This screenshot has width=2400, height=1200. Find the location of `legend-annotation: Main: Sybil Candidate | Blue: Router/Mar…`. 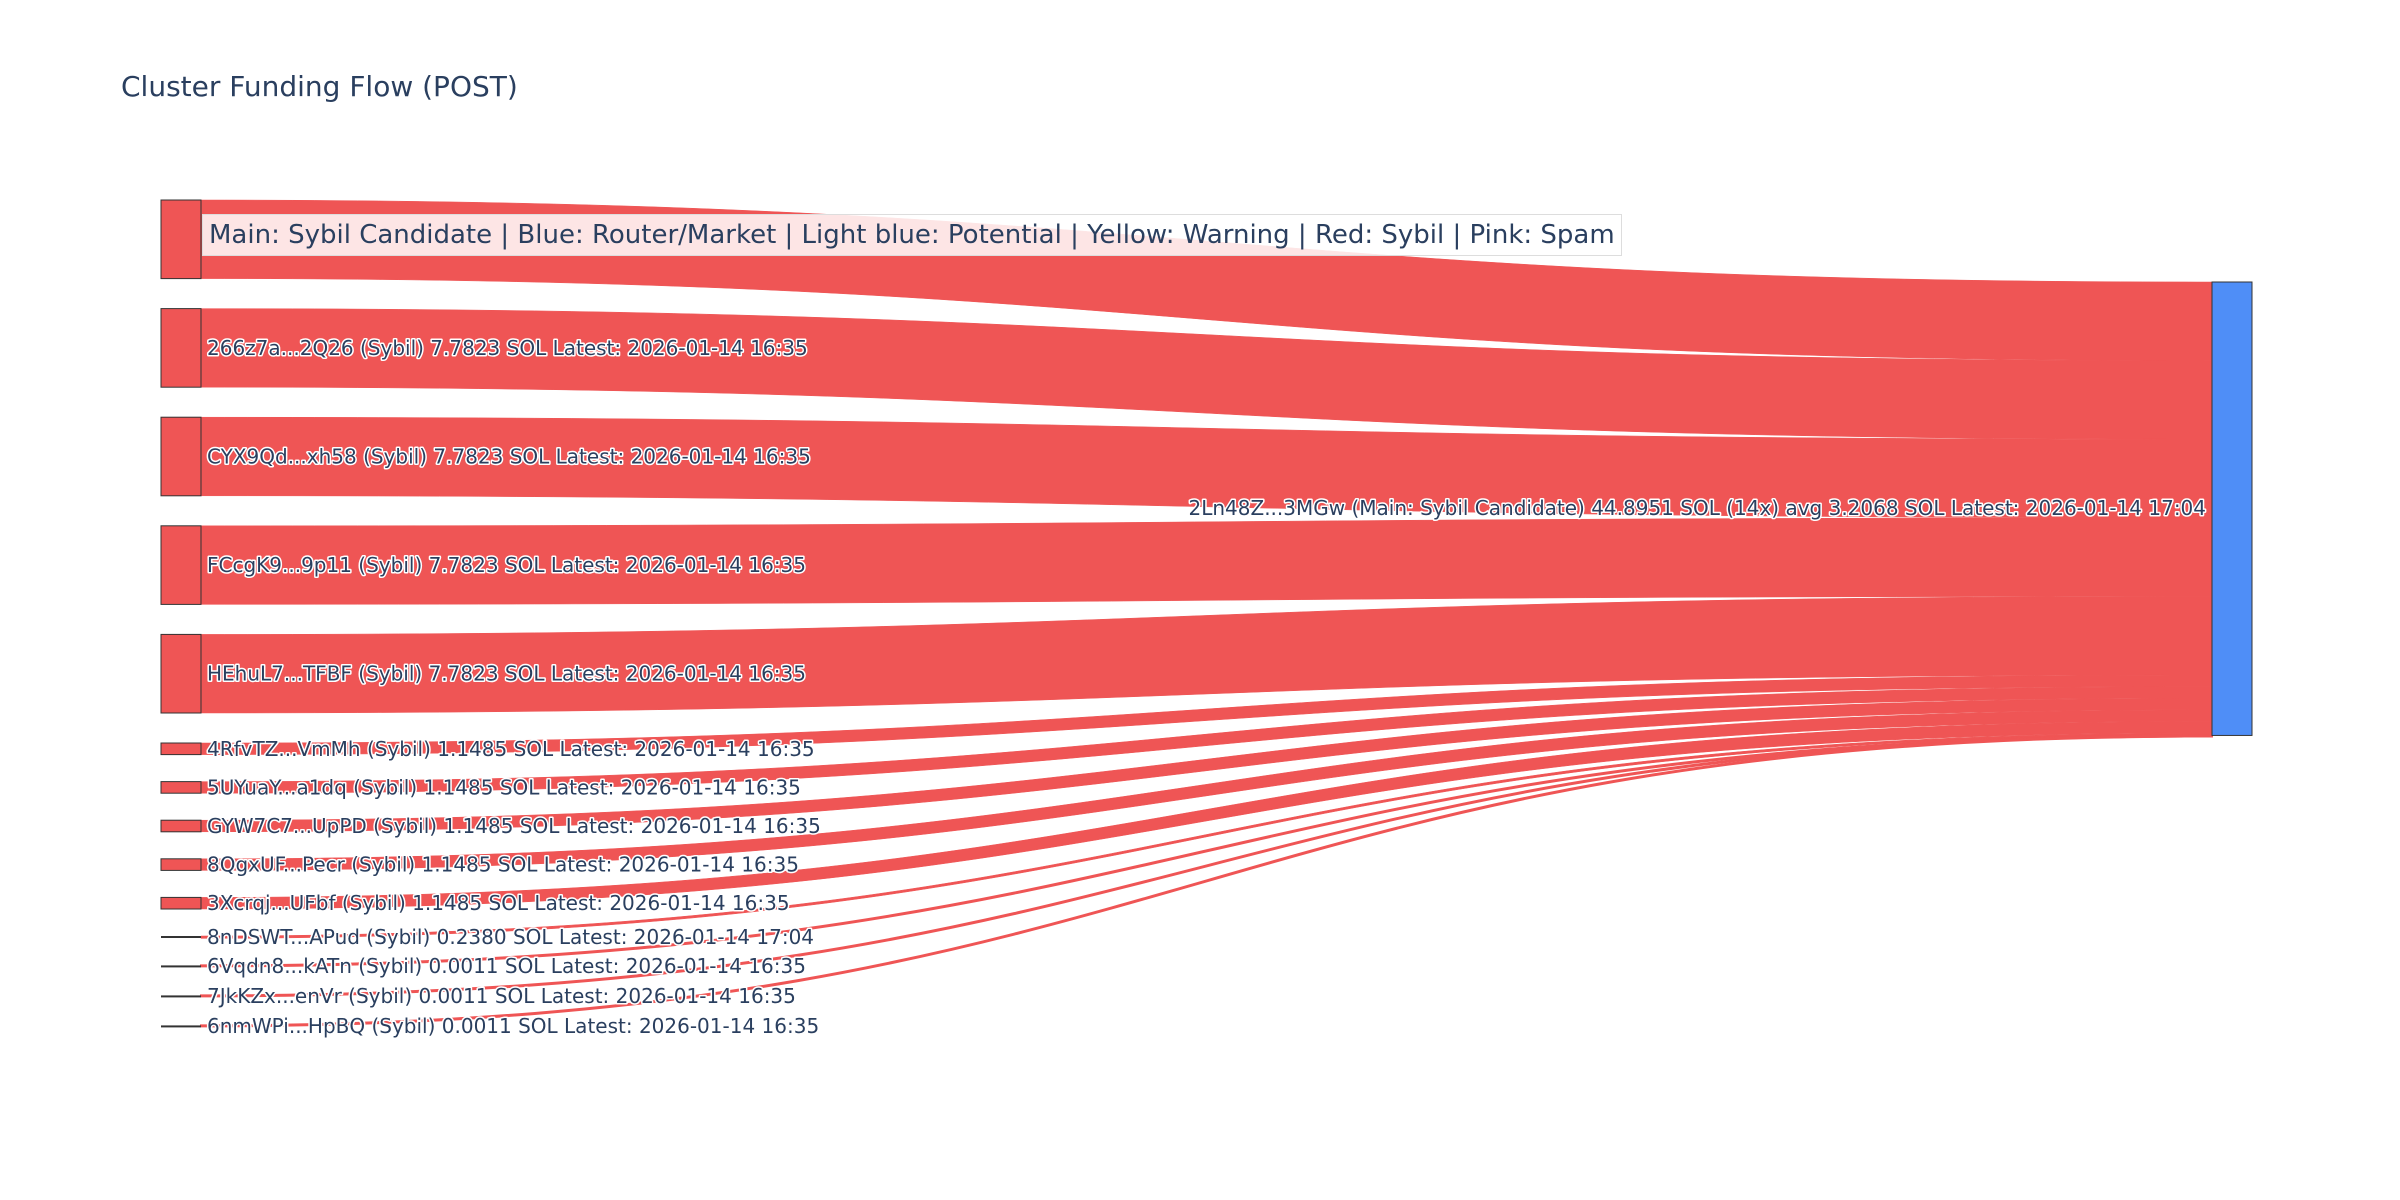

legend-annotation: Main: Sybil Candidate | Blue: Router/Mar… is located at coordinates (912, 235).